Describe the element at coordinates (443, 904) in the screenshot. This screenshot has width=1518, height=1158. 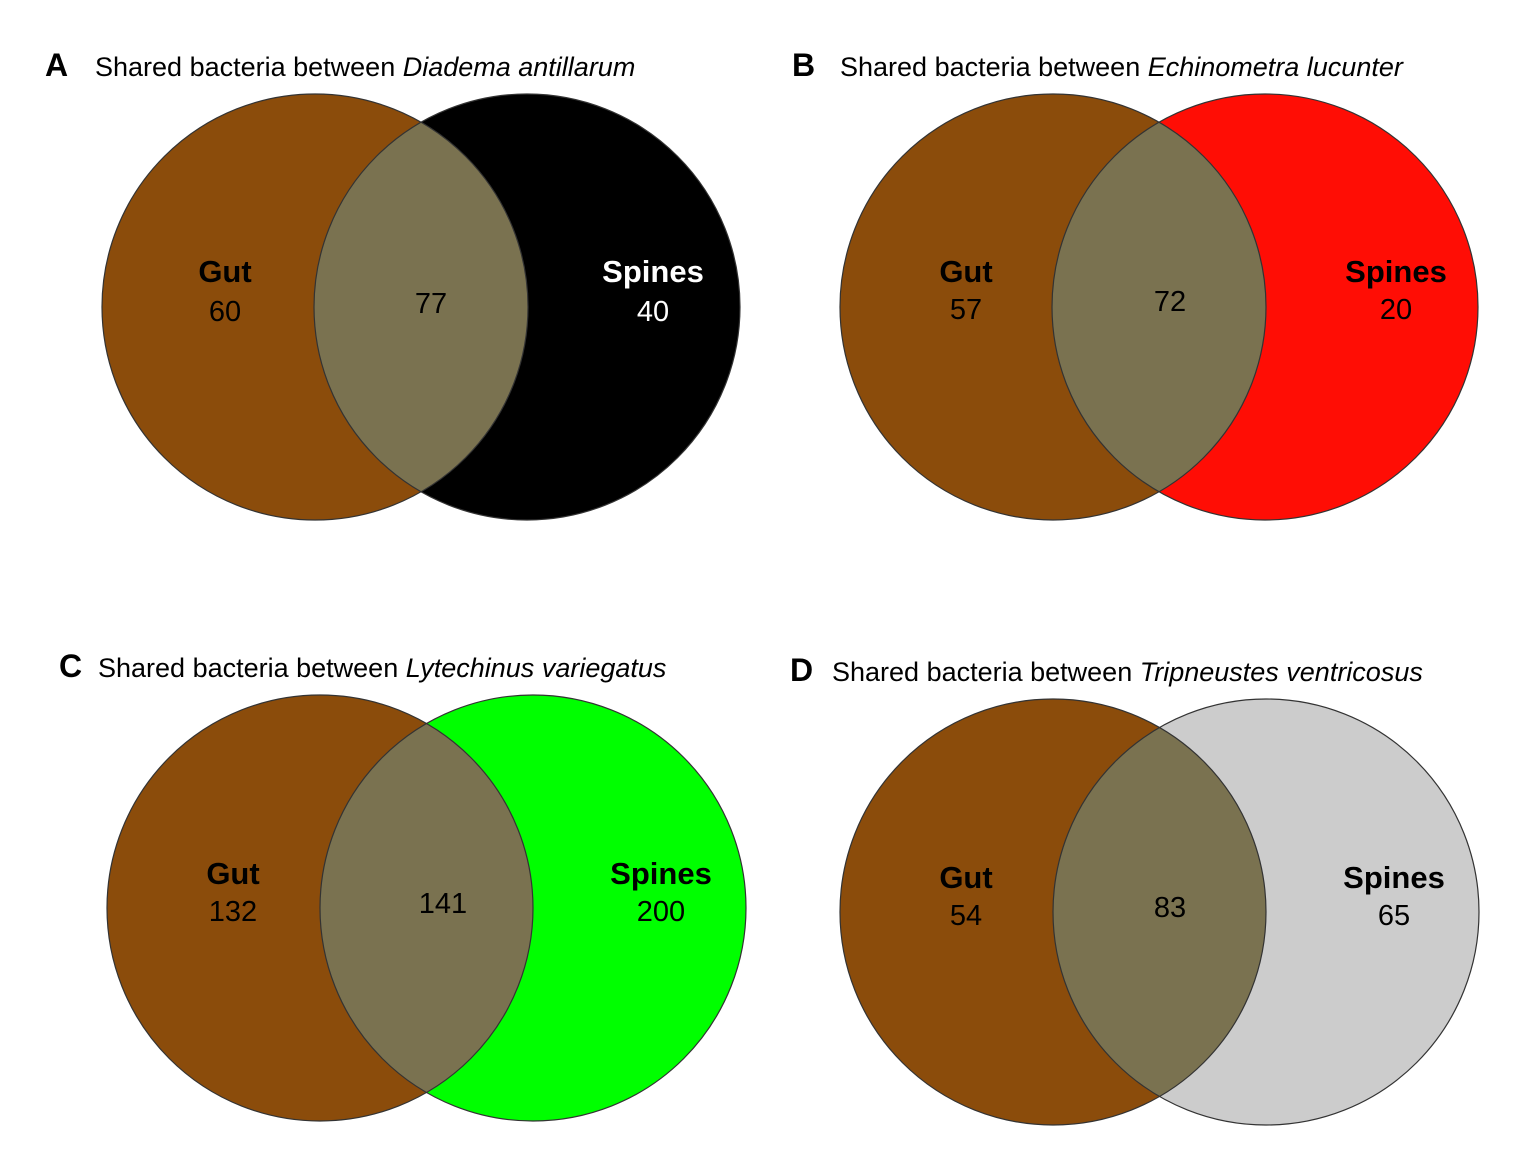
I see `shared-count: 141` at that location.